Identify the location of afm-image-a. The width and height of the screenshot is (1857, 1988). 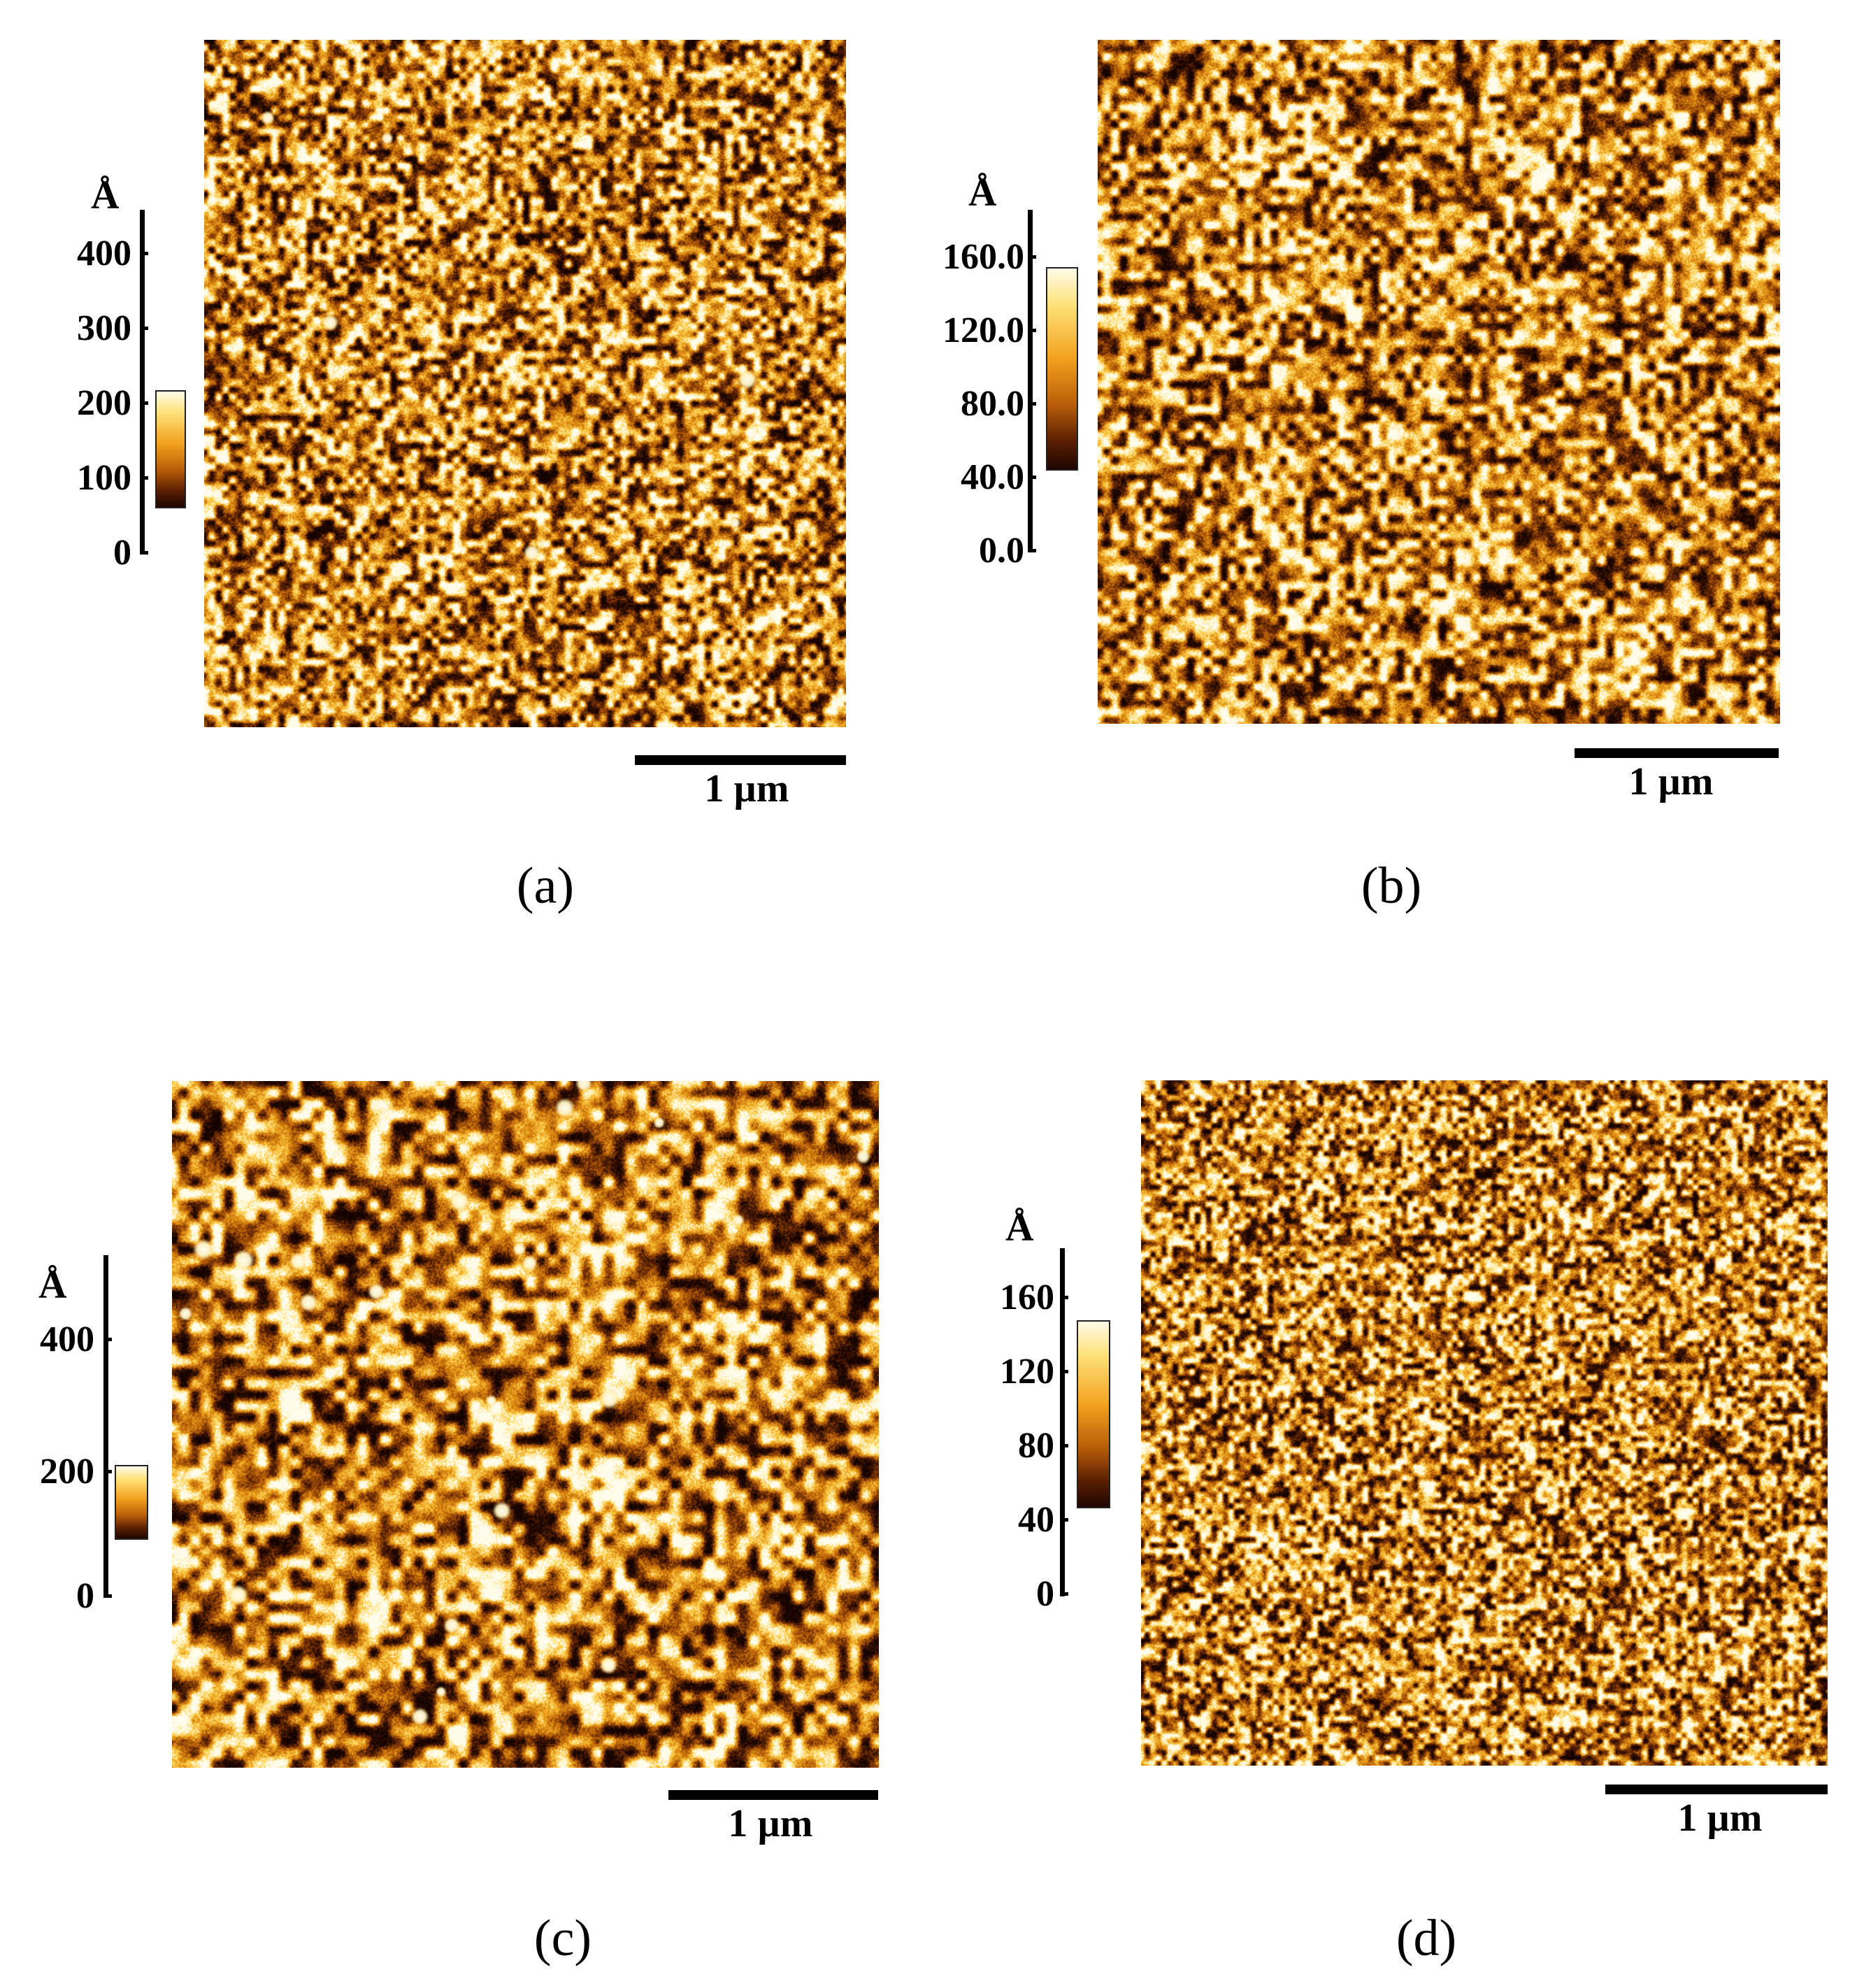
(525, 383).